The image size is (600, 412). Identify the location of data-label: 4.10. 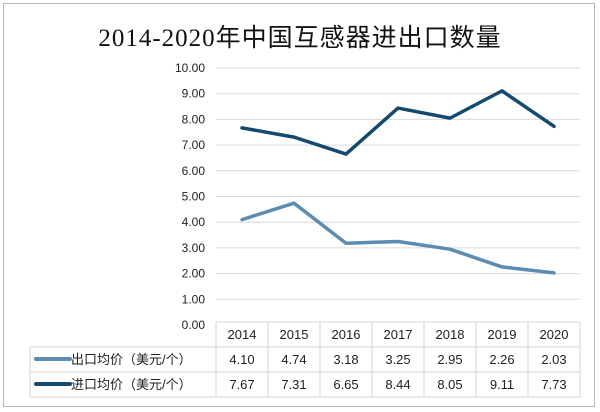
(241, 359).